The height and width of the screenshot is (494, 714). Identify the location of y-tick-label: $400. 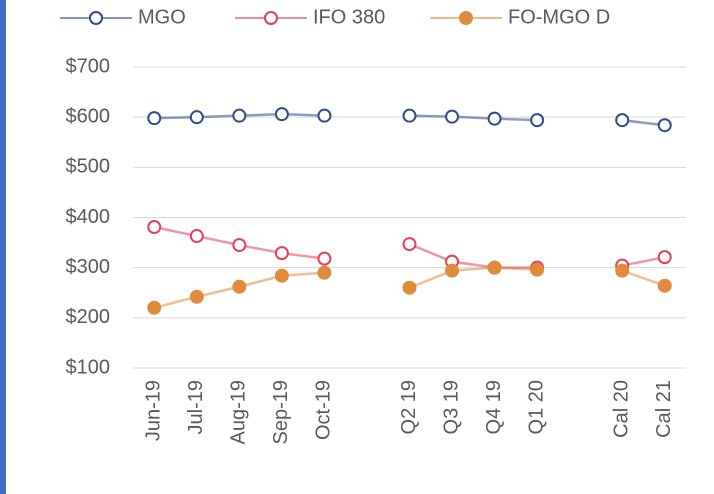
(88, 217).